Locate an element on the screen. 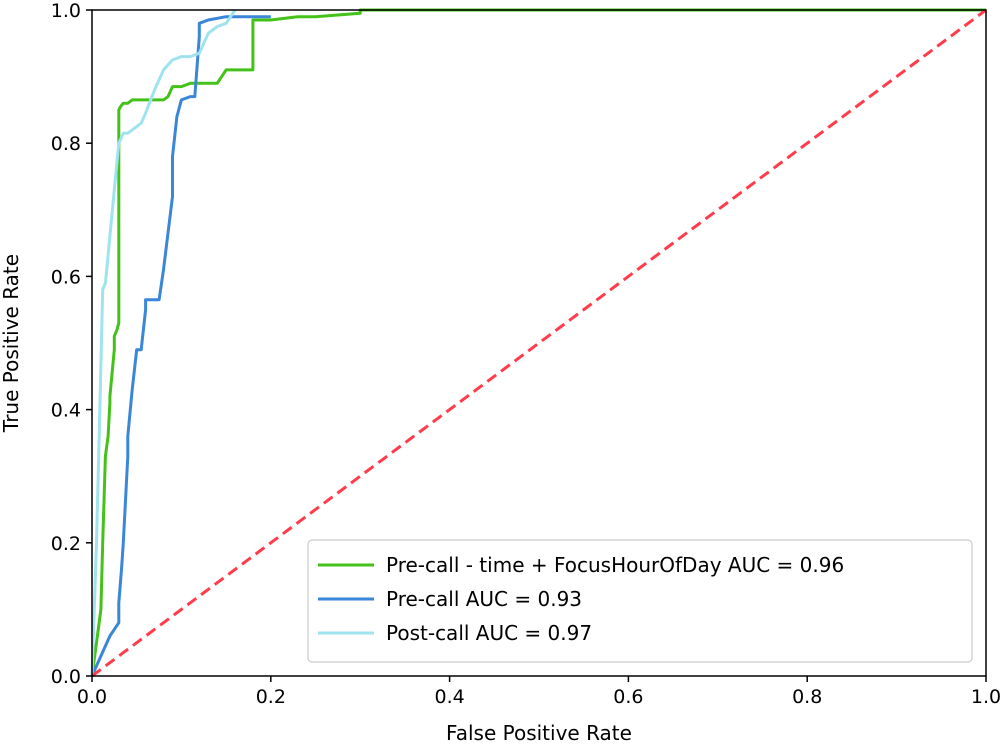  y-tick-label: 0.0 is located at coordinates (66, 677).